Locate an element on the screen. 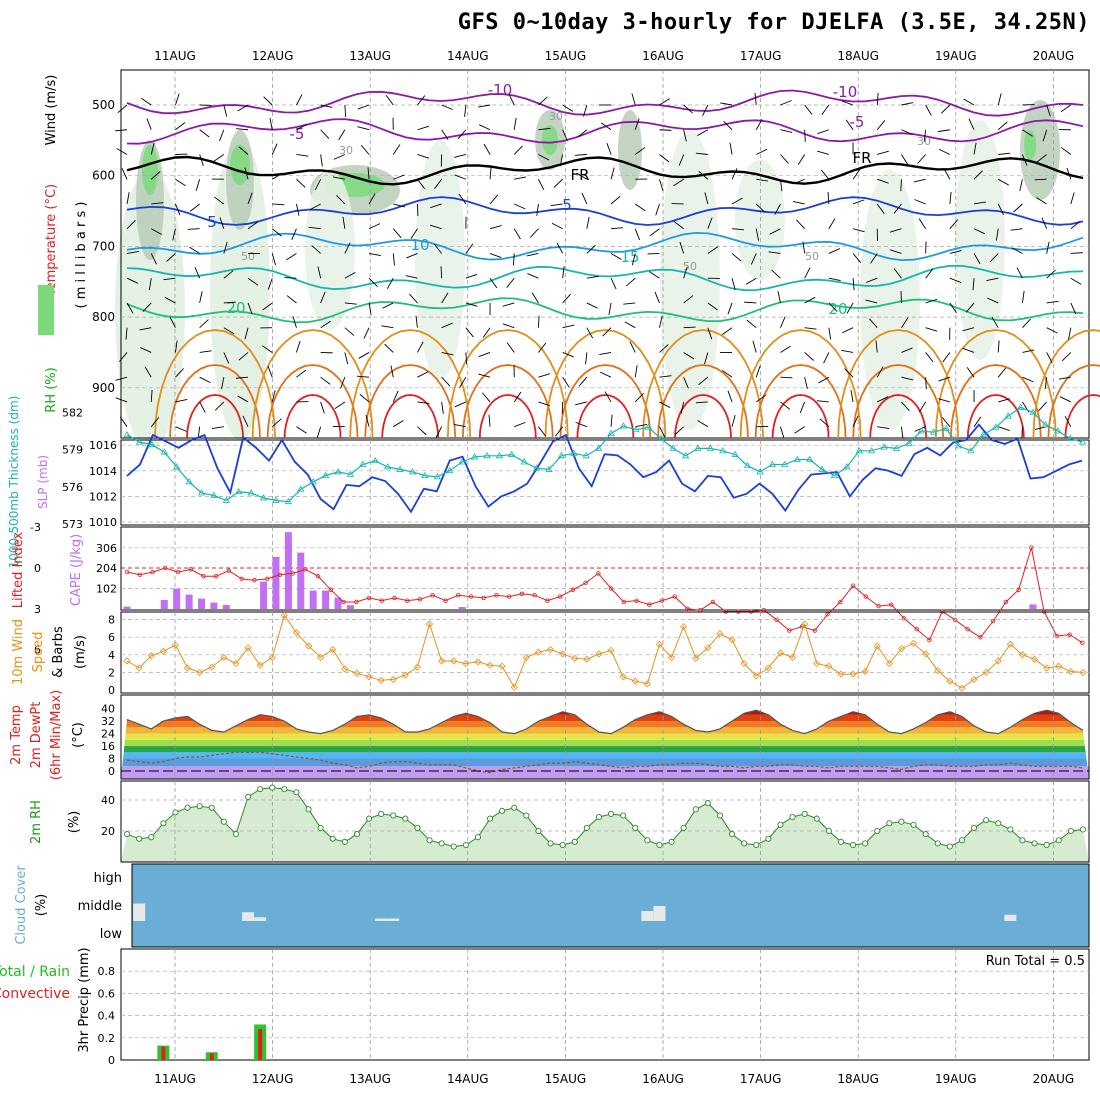 This screenshot has height=1100, width=1100. pressure-tick: 600 is located at coordinates (103, 176).